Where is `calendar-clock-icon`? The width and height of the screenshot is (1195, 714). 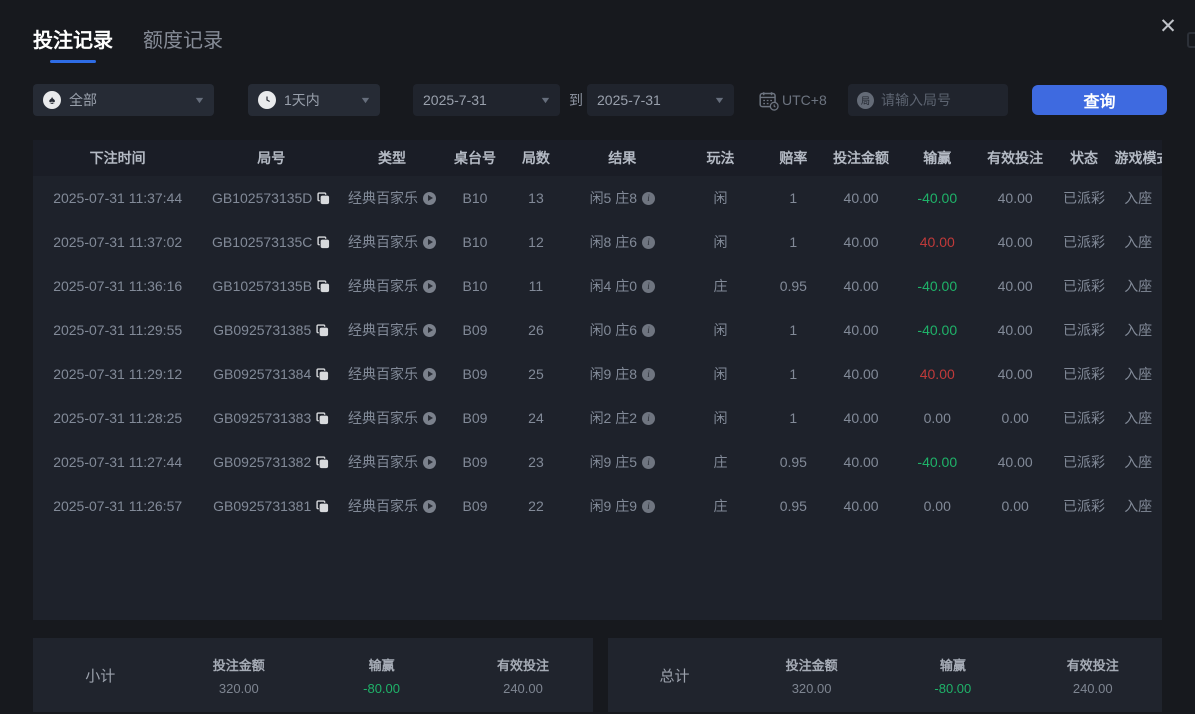 calendar-clock-icon is located at coordinates (768, 100).